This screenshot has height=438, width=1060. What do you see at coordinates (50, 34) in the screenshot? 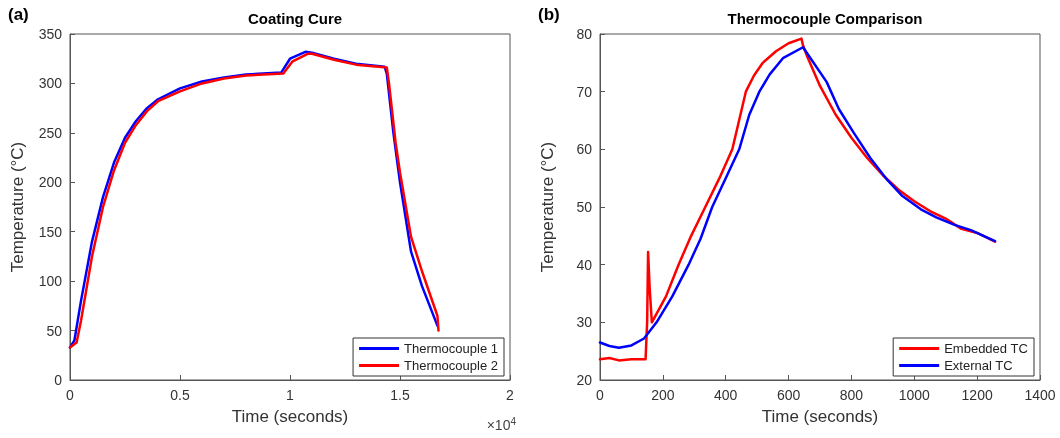
I see `y-tick-label: 350` at bounding box center [50, 34].